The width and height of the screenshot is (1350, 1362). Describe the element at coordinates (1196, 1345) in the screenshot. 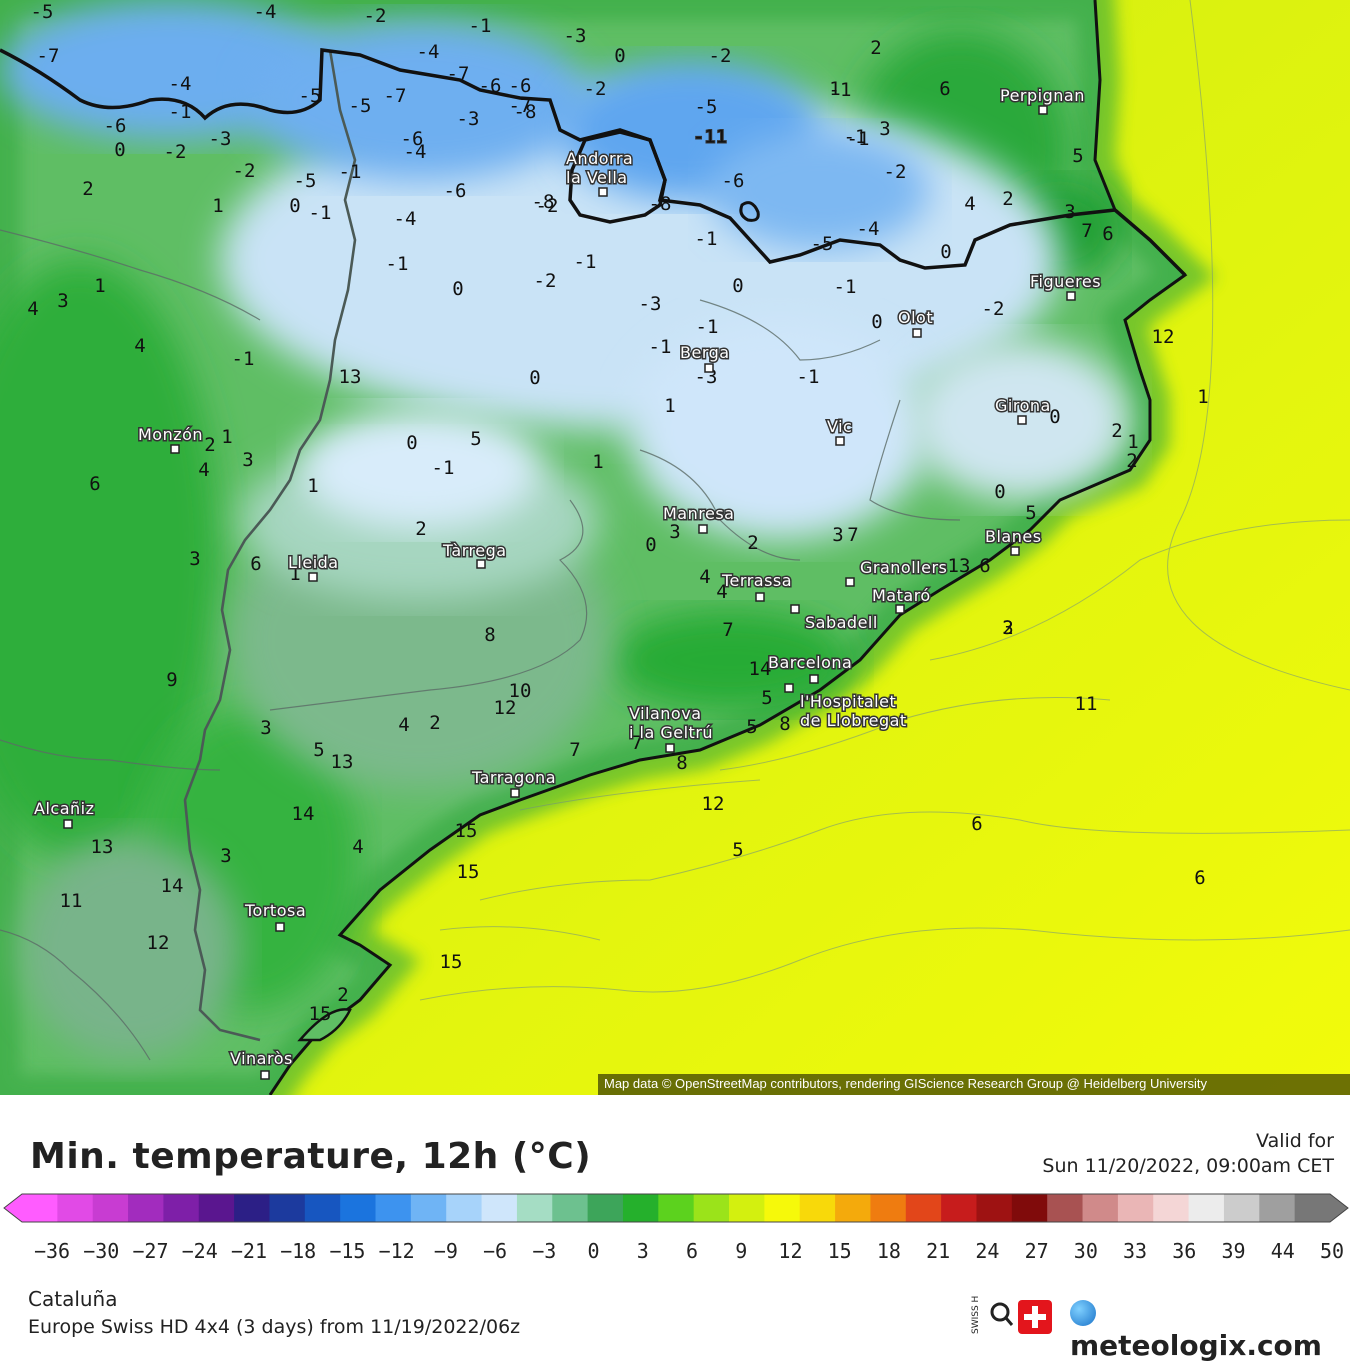

I see `brand-name: meteologix.com` at that location.